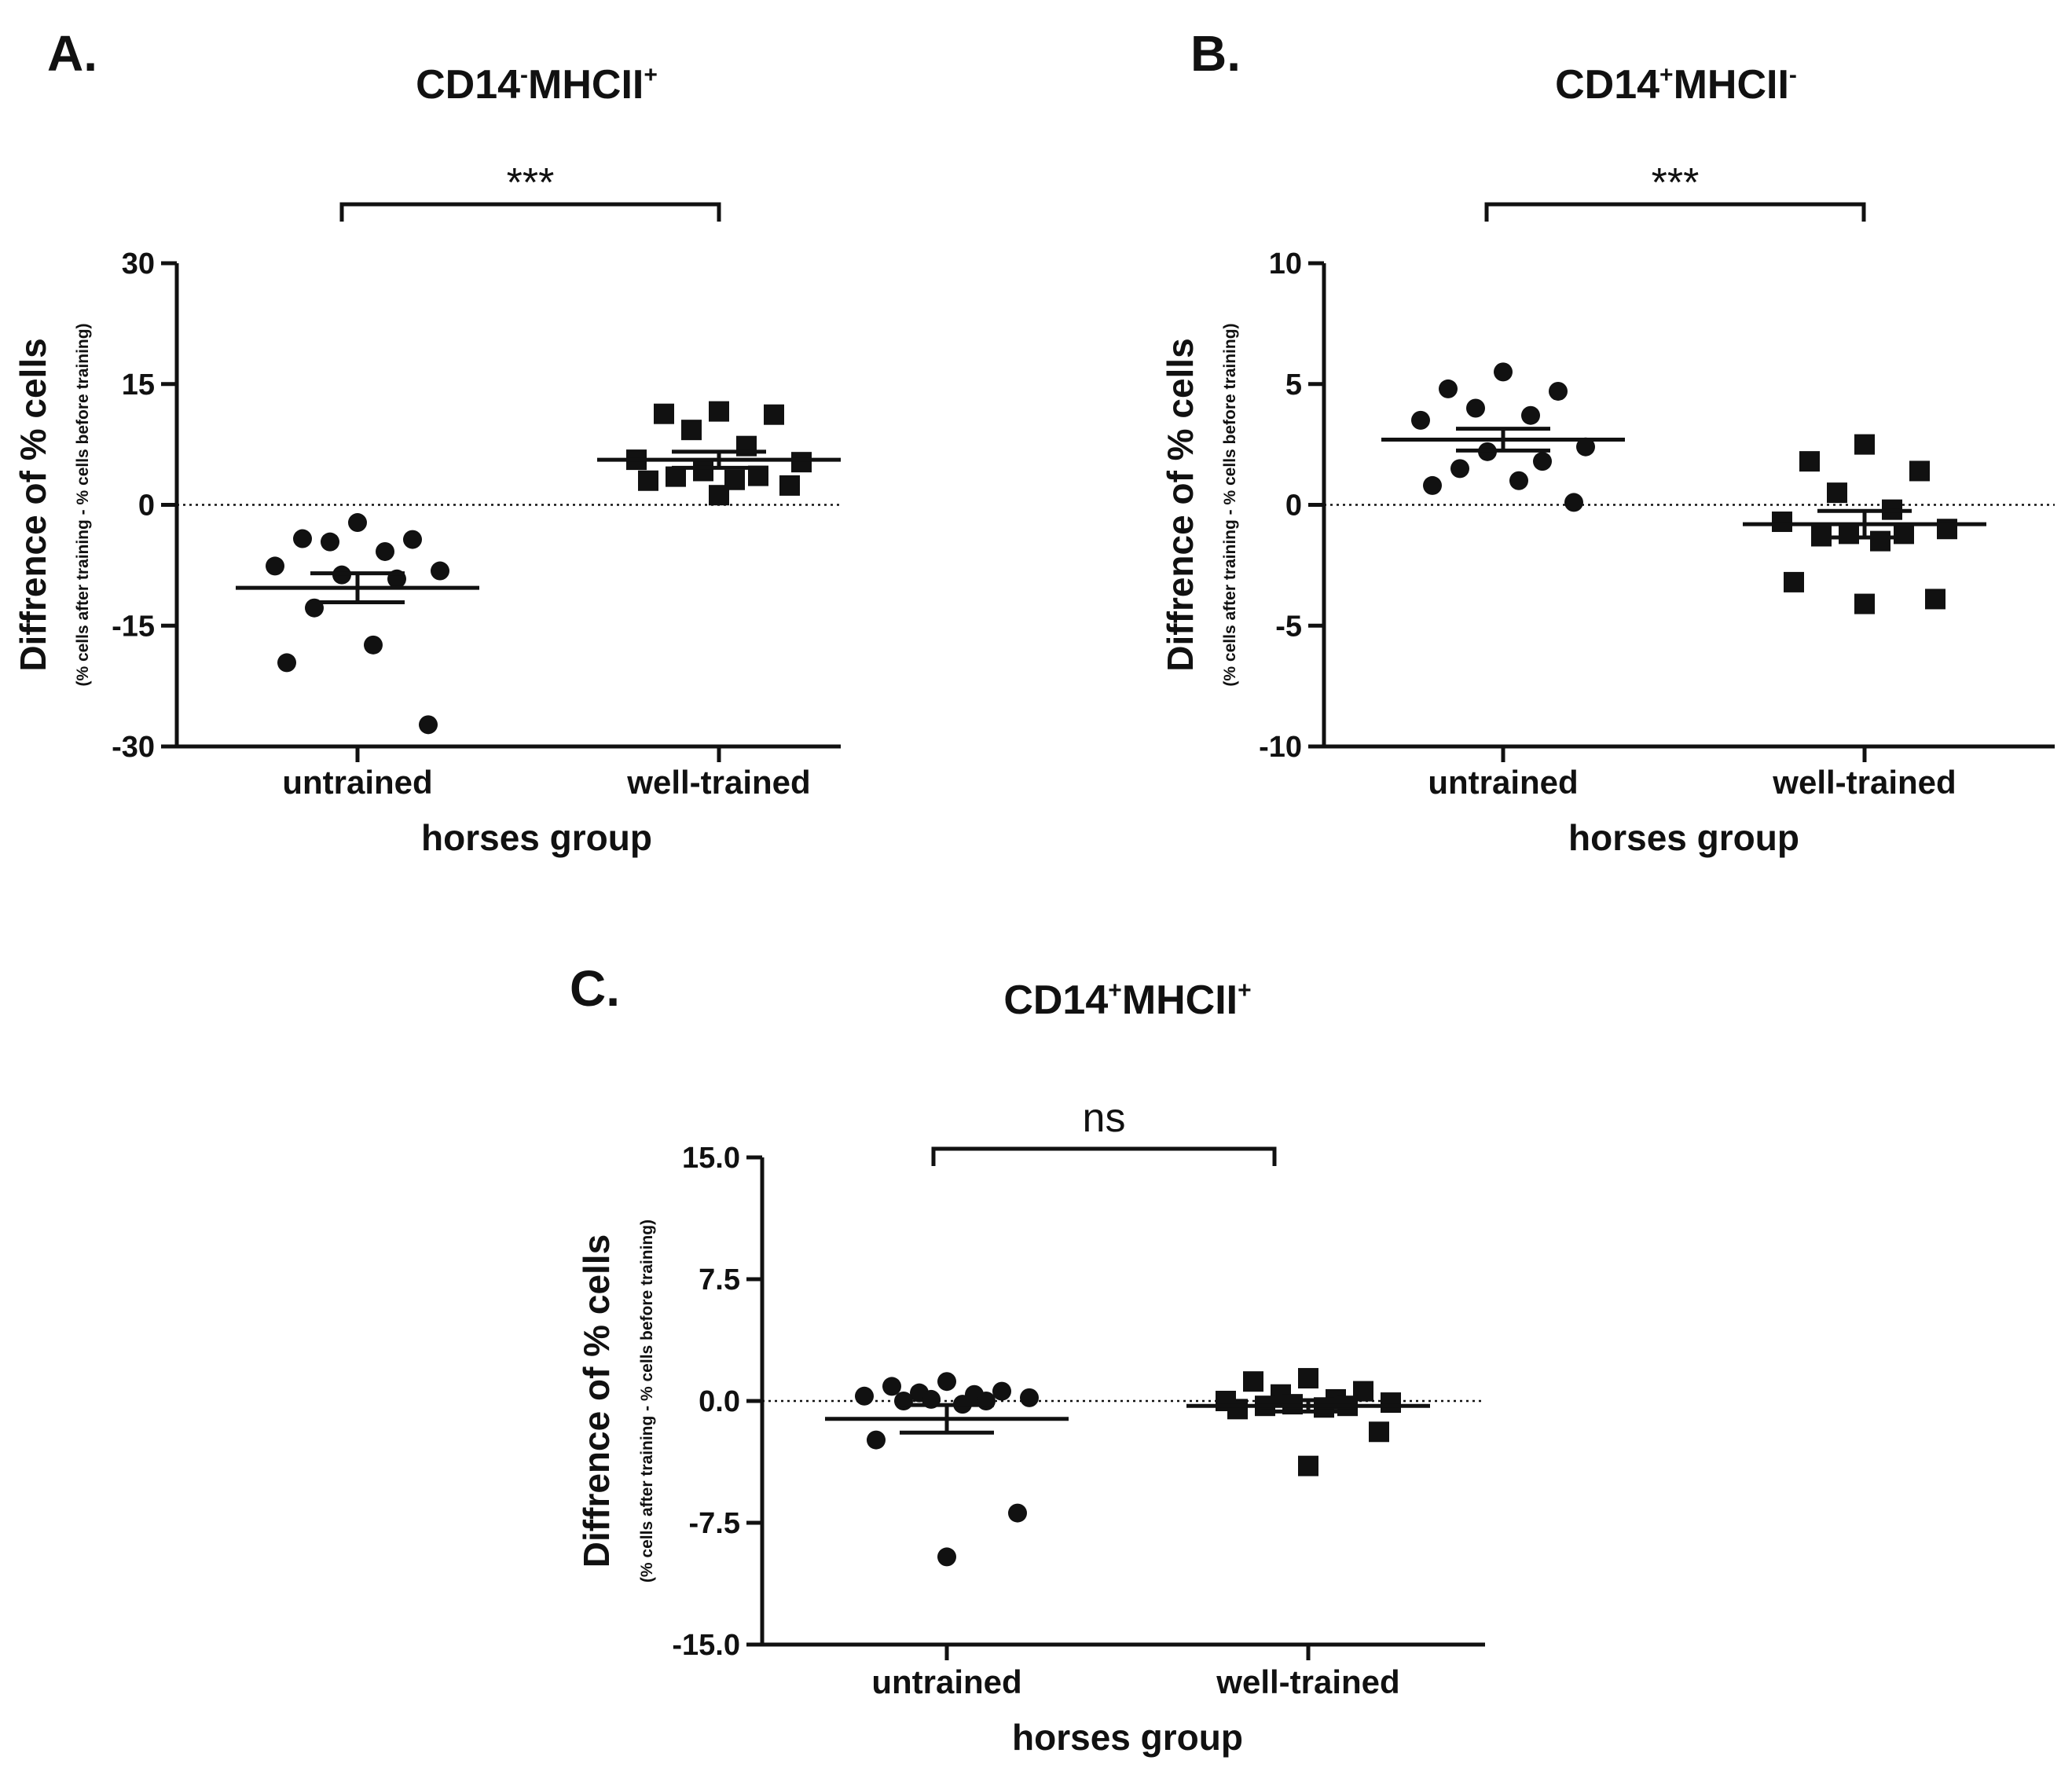 The height and width of the screenshot is (1775, 2072). What do you see at coordinates (72, 54) in the screenshot?
I see `panel-a-label: A.` at bounding box center [72, 54].